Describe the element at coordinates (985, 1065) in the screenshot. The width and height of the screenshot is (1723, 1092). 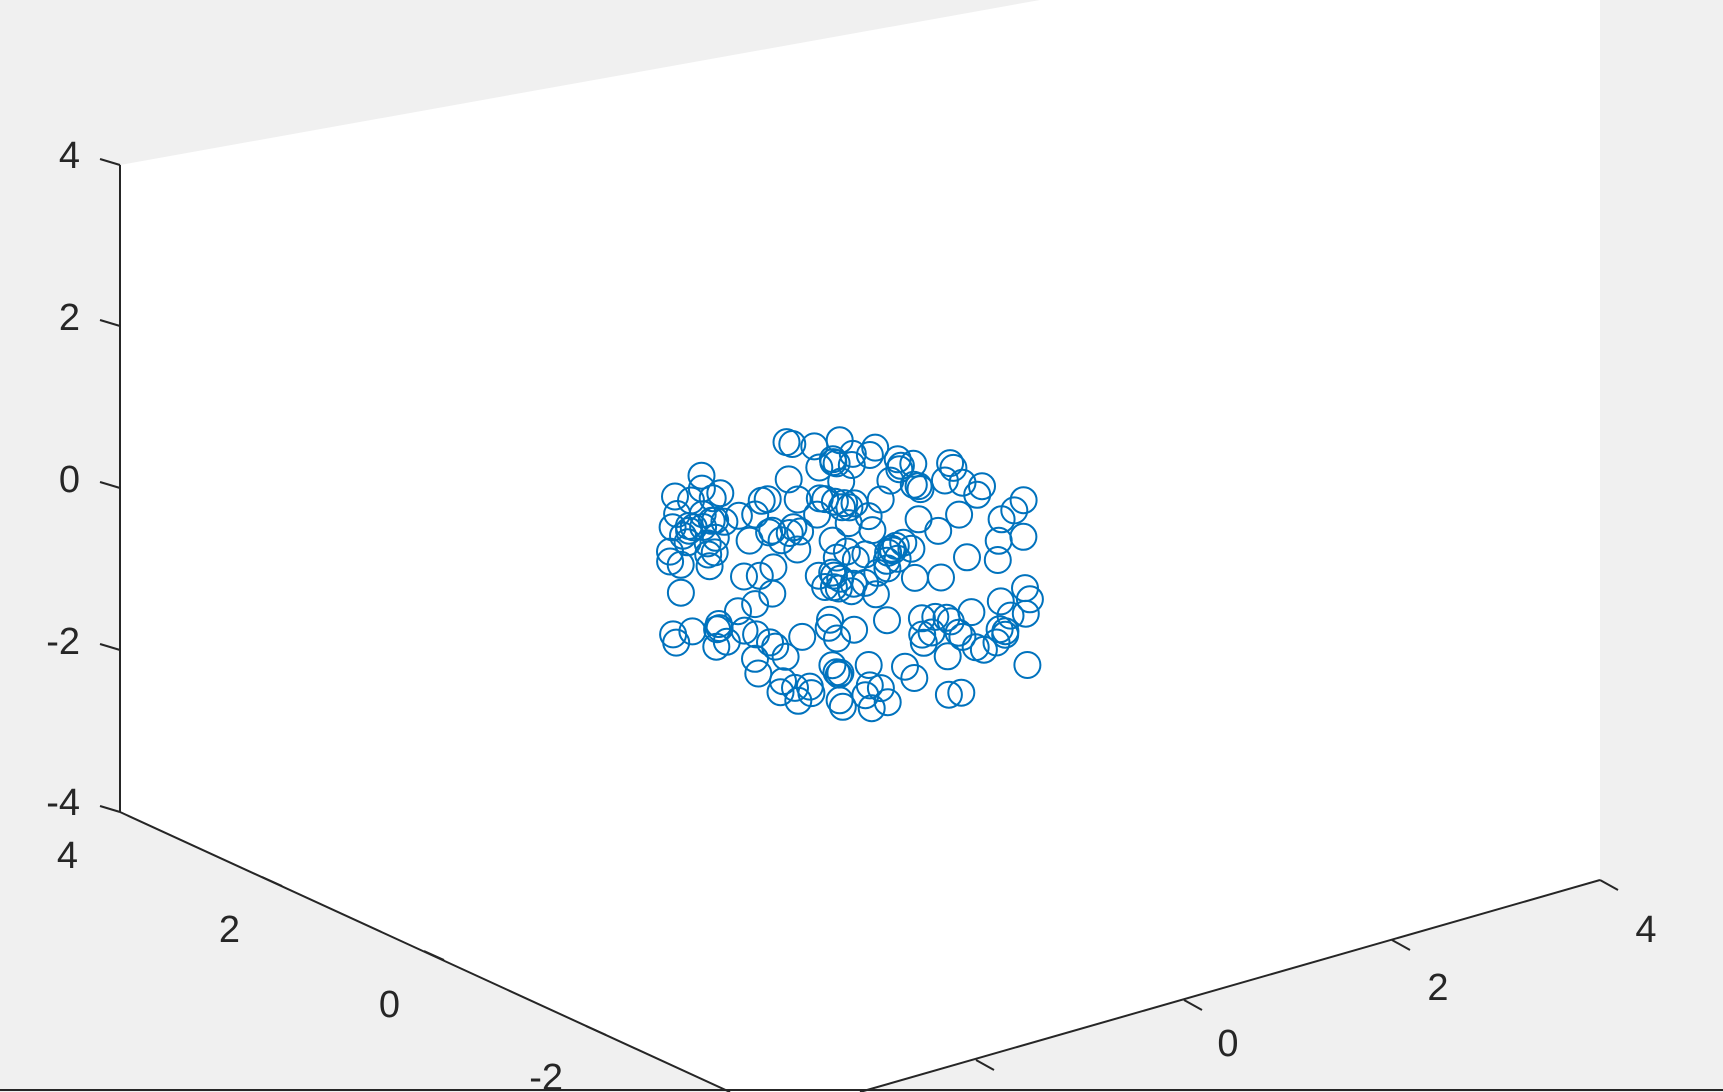
I see `x-tick-m2` at that location.